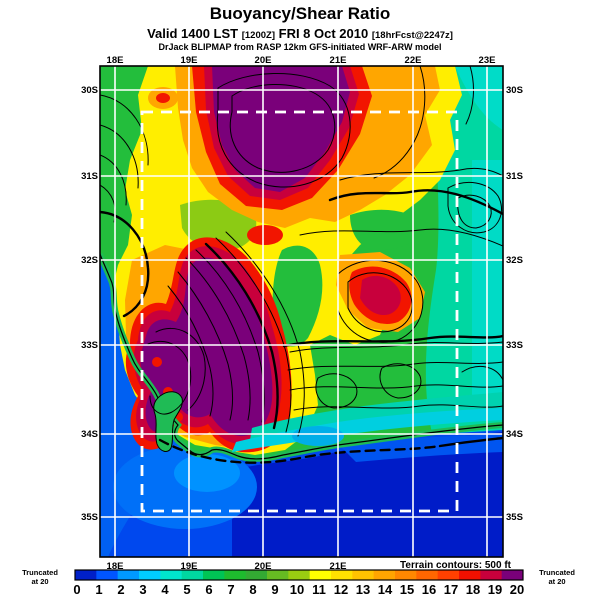 The width and height of the screenshot is (600, 600). I want to click on colorbar-tick: 13, so click(363, 589).